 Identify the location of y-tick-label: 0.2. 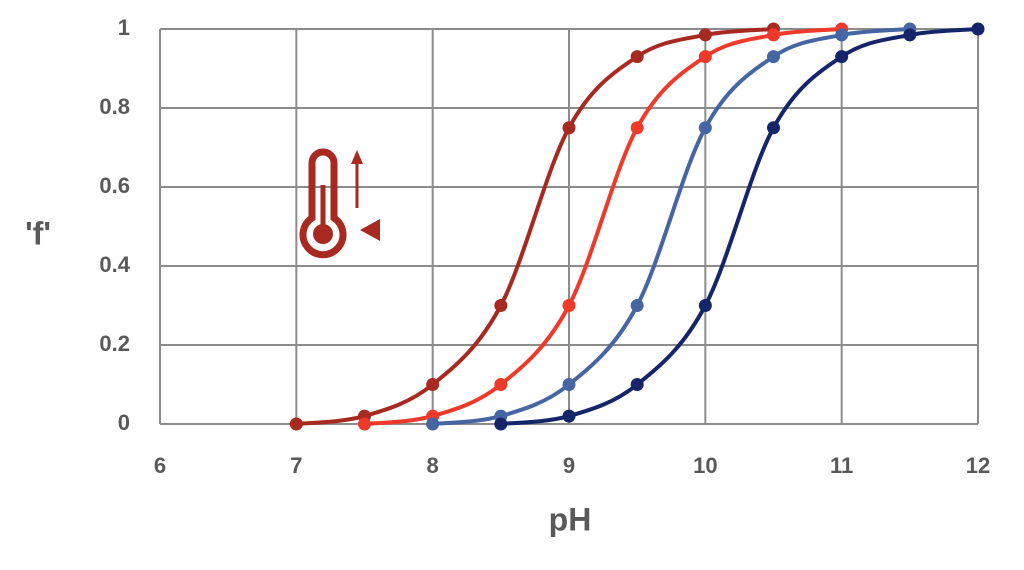
(114, 343).